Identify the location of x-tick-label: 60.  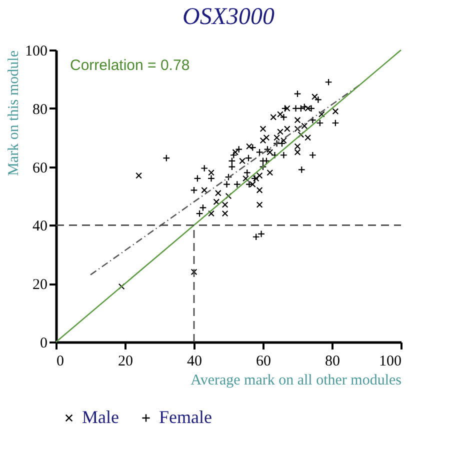
(263, 362).